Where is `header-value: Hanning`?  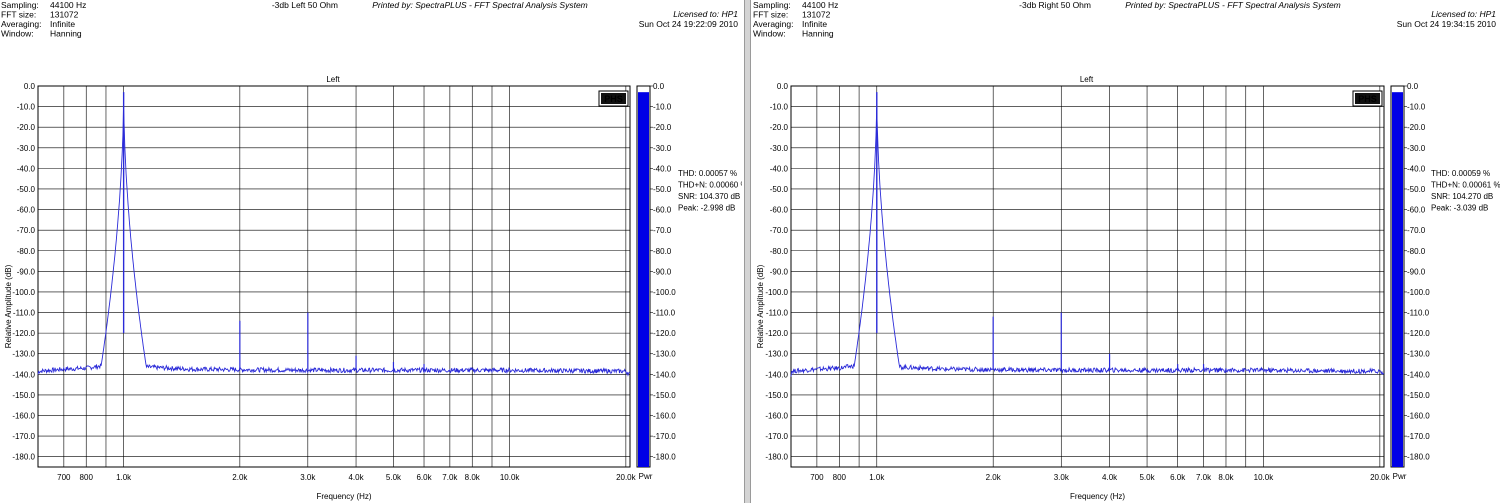
header-value: Hanning is located at coordinates (66, 34).